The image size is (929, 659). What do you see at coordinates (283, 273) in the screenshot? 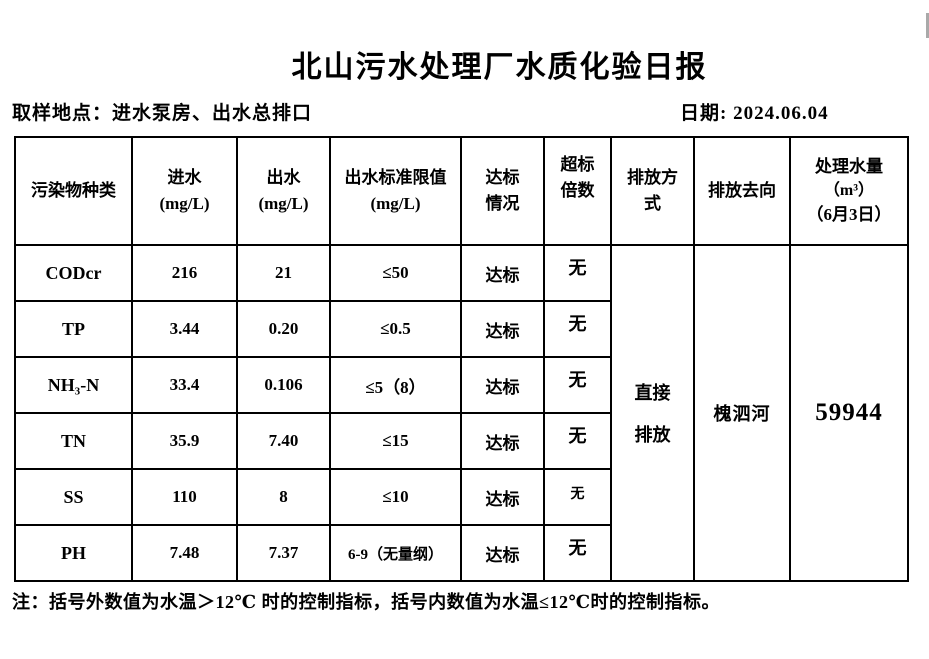
I see `cell-effluent: 21` at bounding box center [283, 273].